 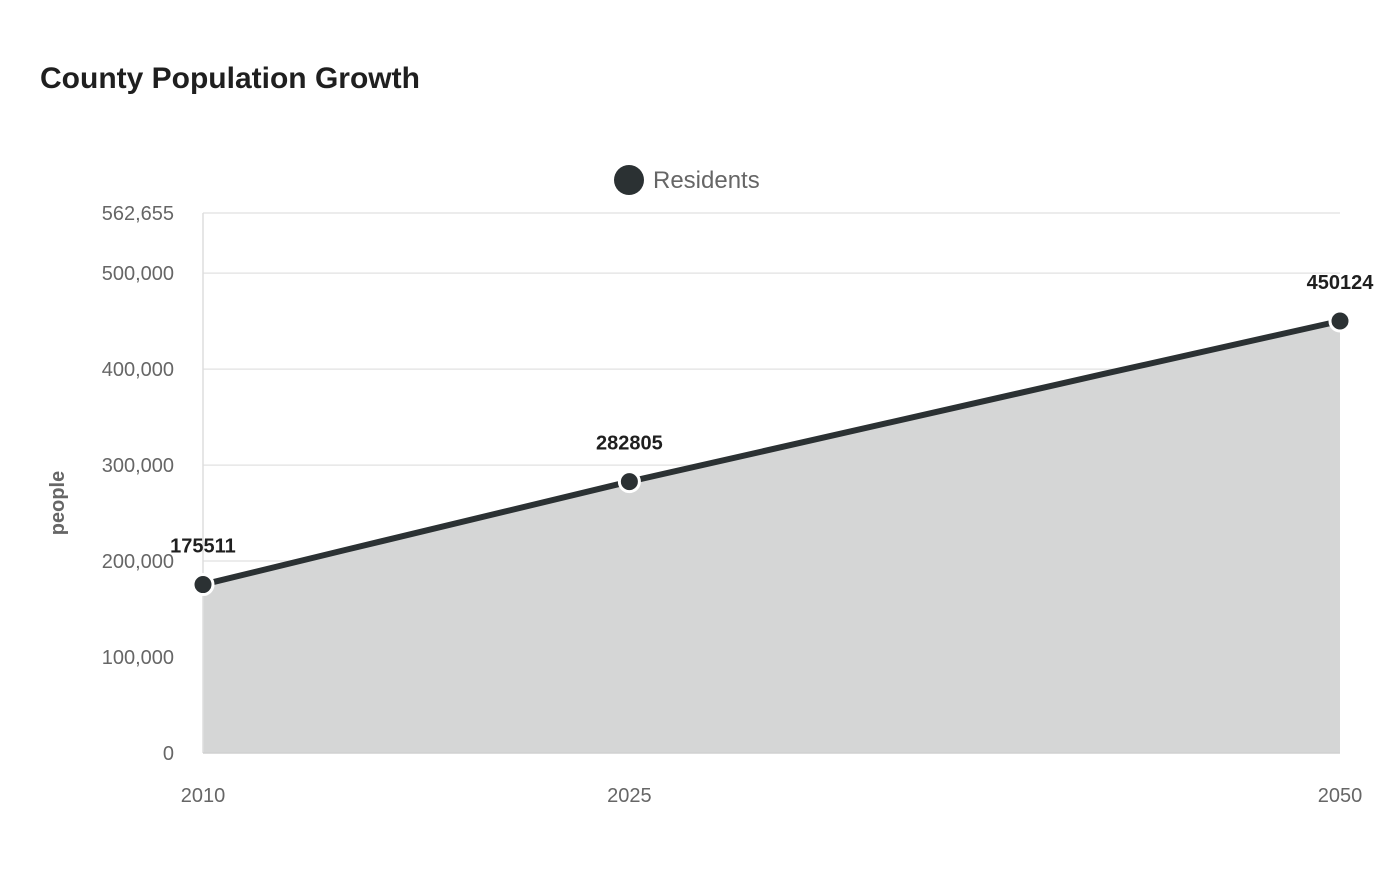 I want to click on chart-title: County Population Growth, so click(x=230, y=78).